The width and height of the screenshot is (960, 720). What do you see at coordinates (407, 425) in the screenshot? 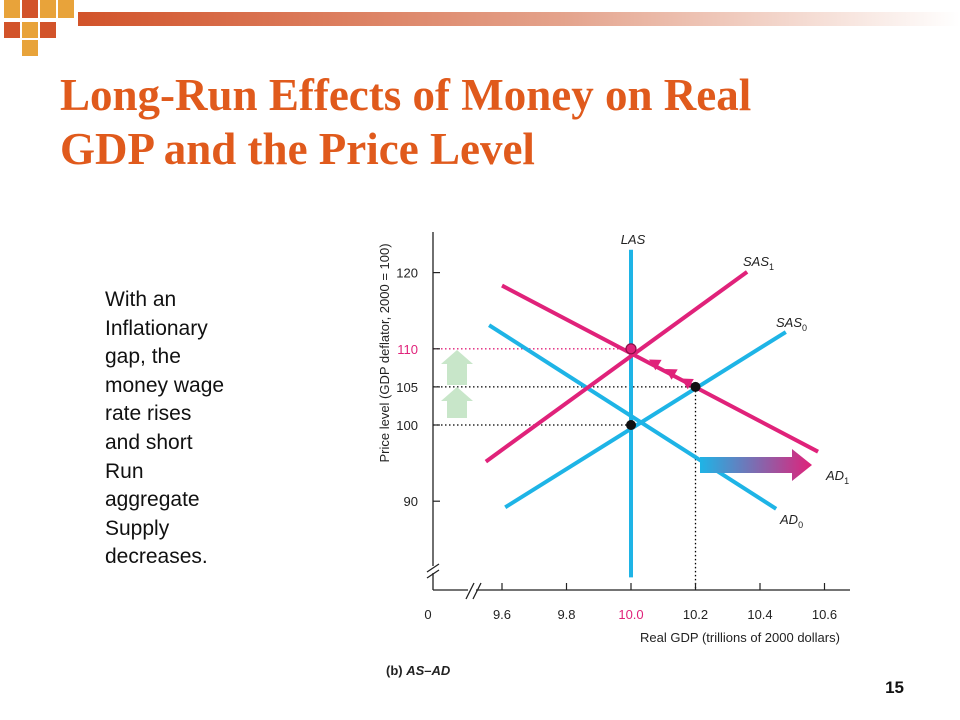
I see `y-tick-label: 100` at bounding box center [407, 425].